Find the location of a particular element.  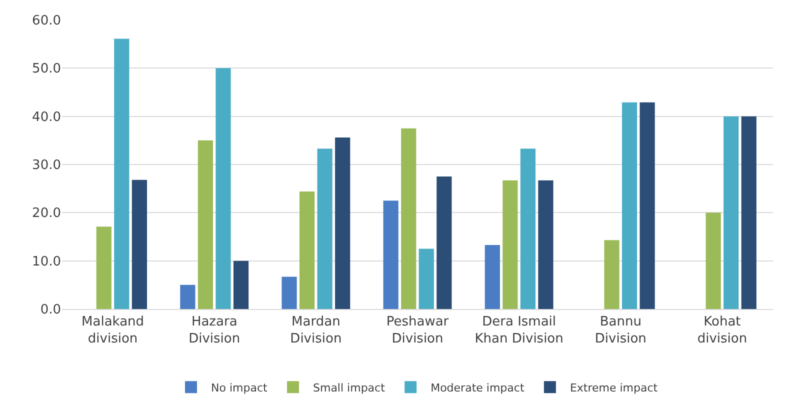

y-tick-label: 60.0 is located at coordinates (46, 21).